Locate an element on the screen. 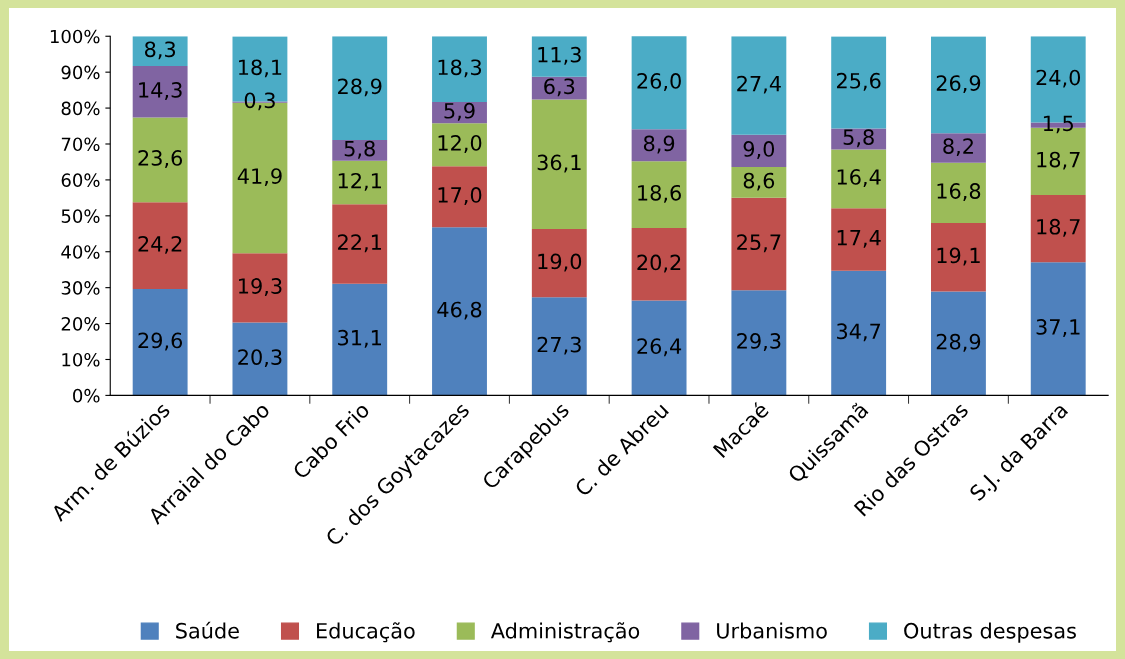  data-label: 25,6 is located at coordinates (858, 81).